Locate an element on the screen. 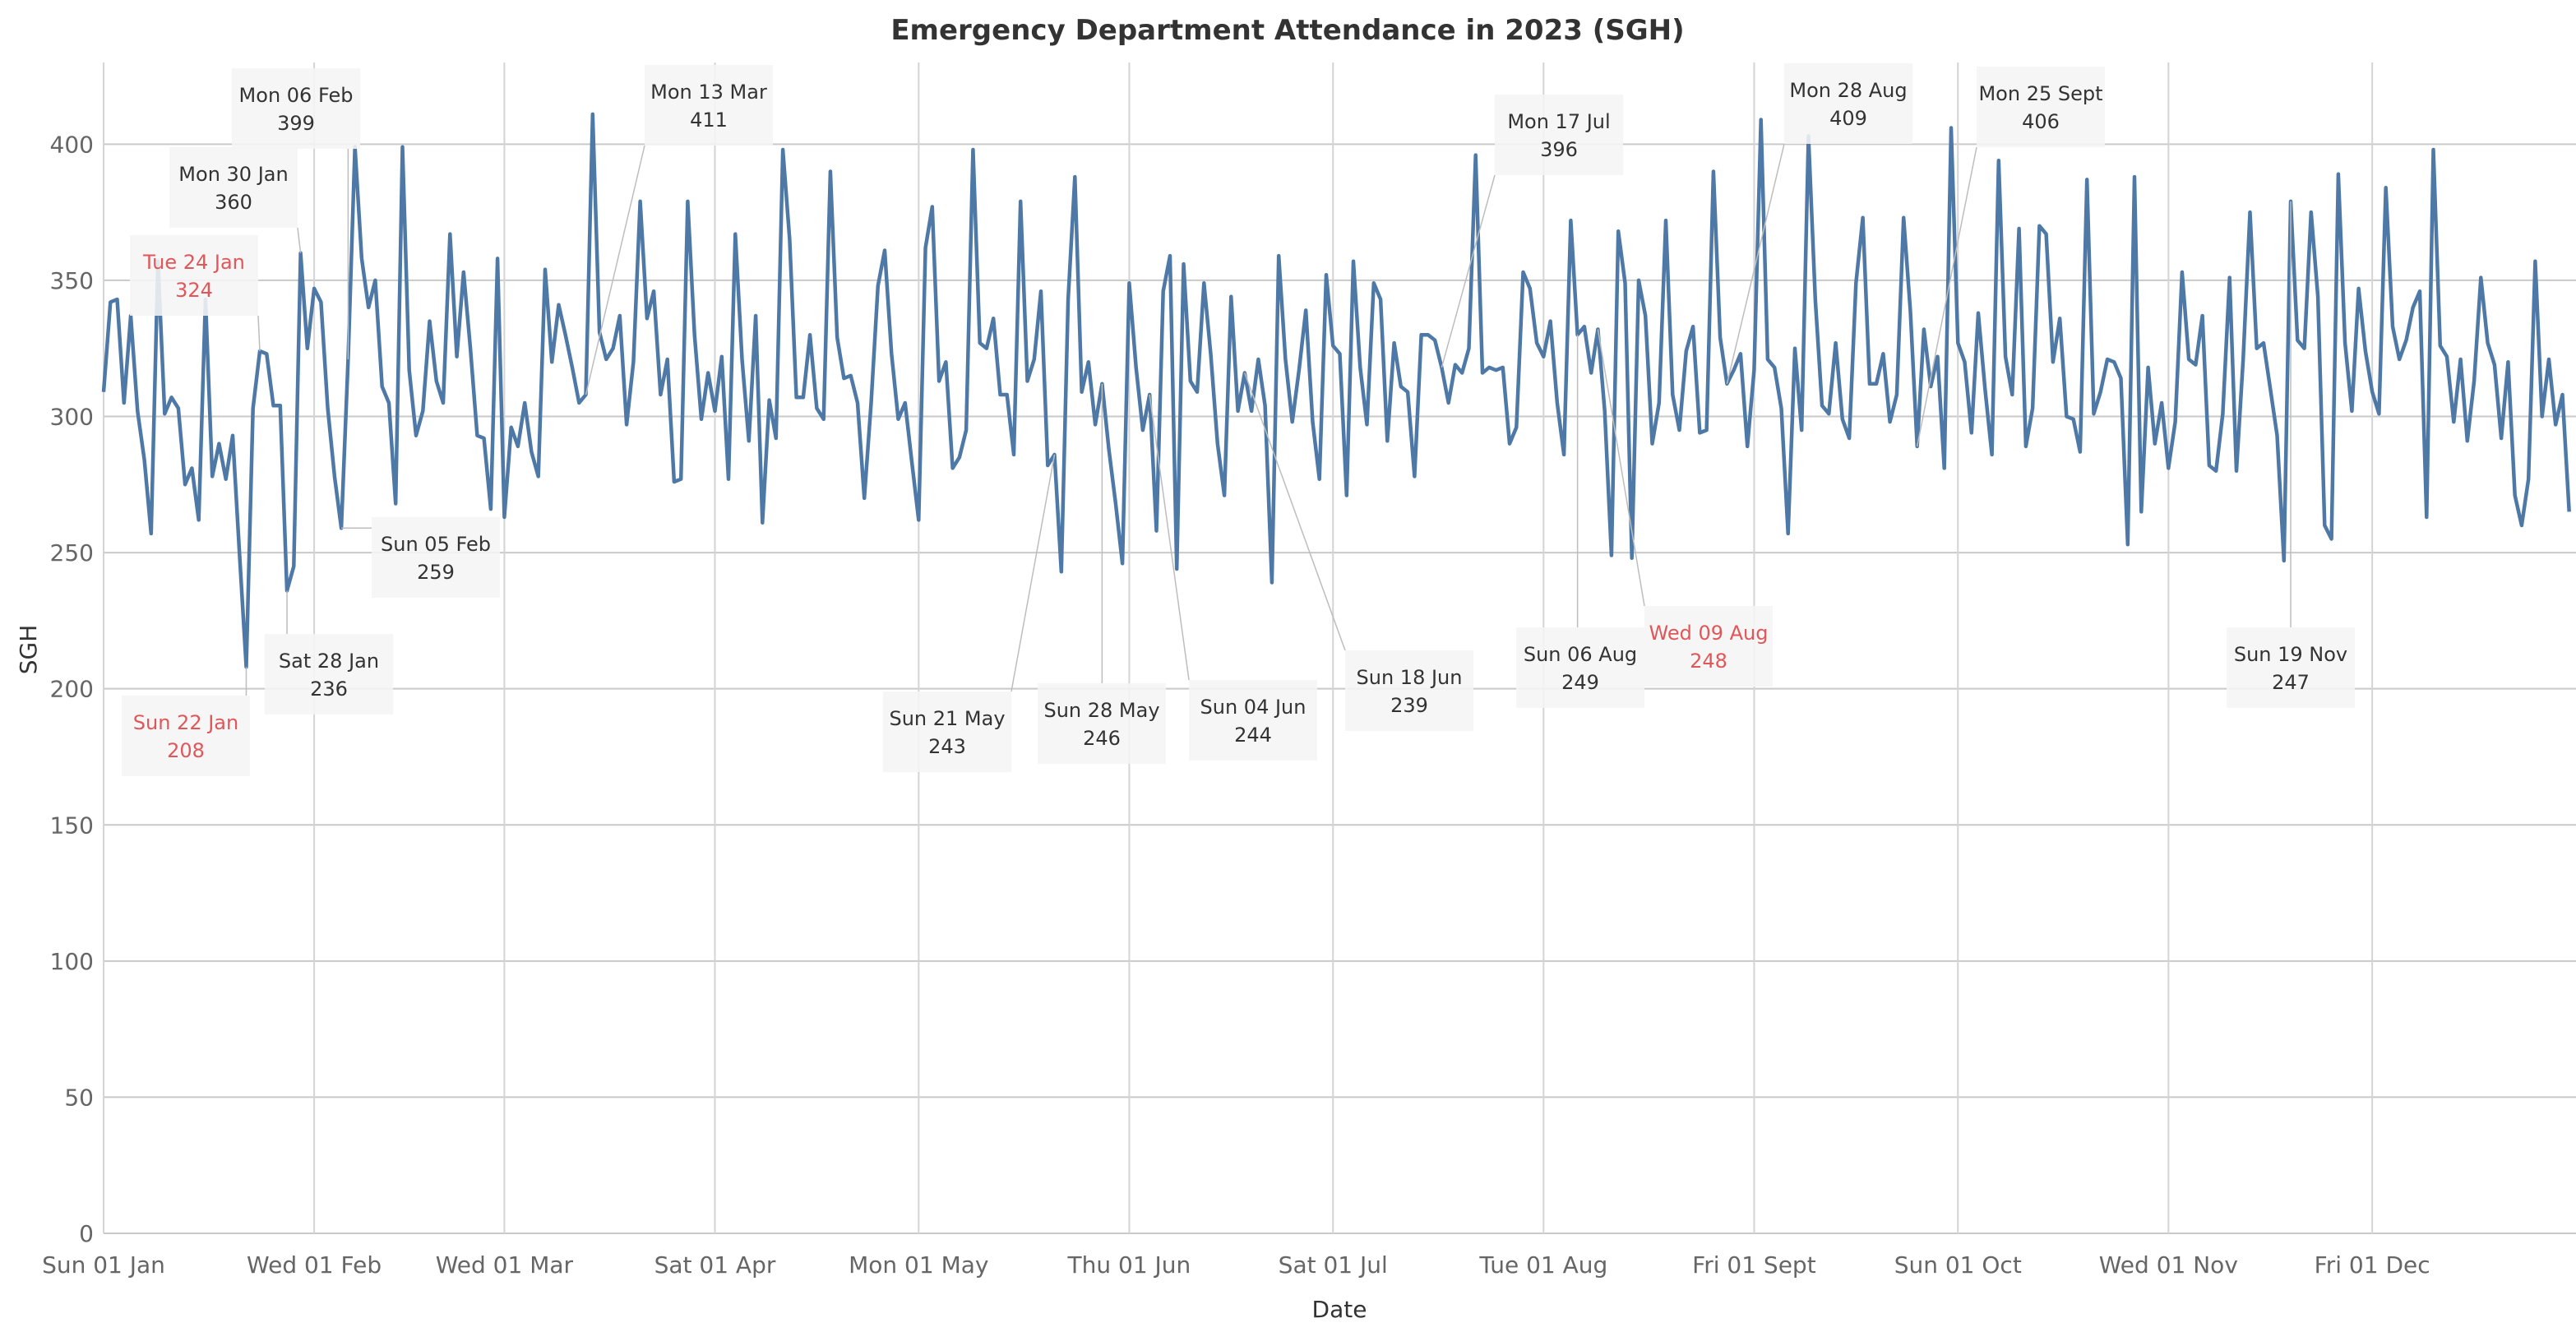  annotation-callout: Sun 05 Feb 259 is located at coordinates (420, 557).